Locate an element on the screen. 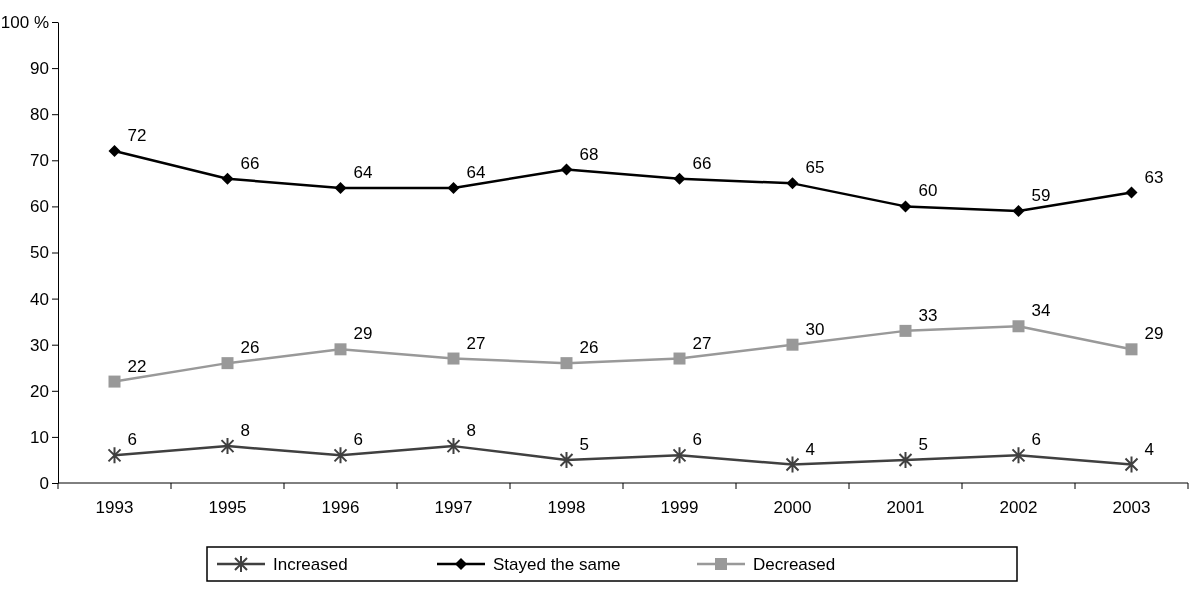 This screenshot has height=592, width=1194. y-tick-label: 10 is located at coordinates (39, 437).